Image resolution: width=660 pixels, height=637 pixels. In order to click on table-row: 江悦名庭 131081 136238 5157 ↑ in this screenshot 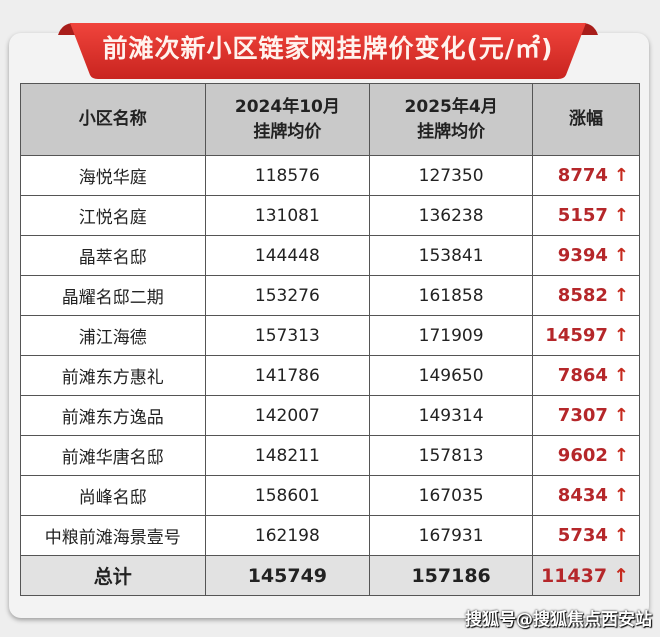, I will do `click(330, 215)`.